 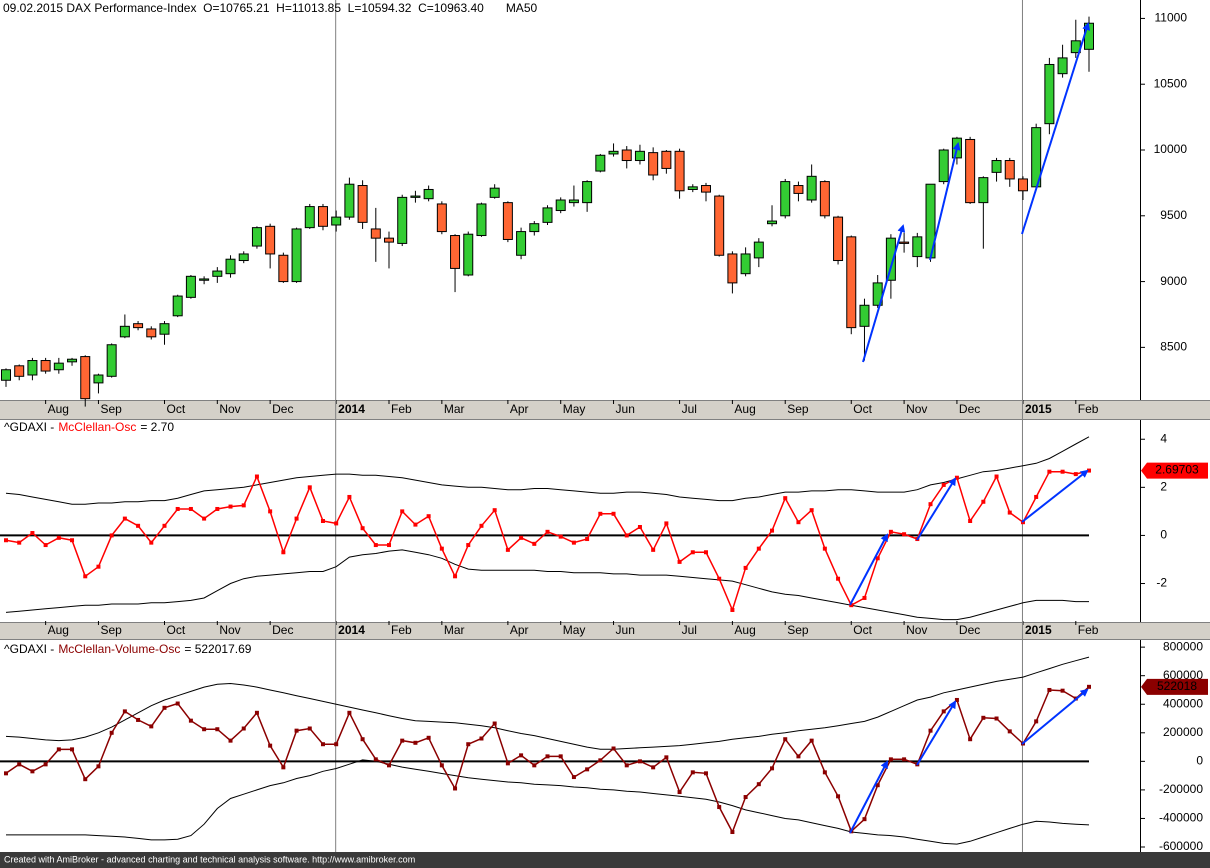 What do you see at coordinates (157, 427) in the screenshot?
I see `legend-value: = 2.70` at bounding box center [157, 427].